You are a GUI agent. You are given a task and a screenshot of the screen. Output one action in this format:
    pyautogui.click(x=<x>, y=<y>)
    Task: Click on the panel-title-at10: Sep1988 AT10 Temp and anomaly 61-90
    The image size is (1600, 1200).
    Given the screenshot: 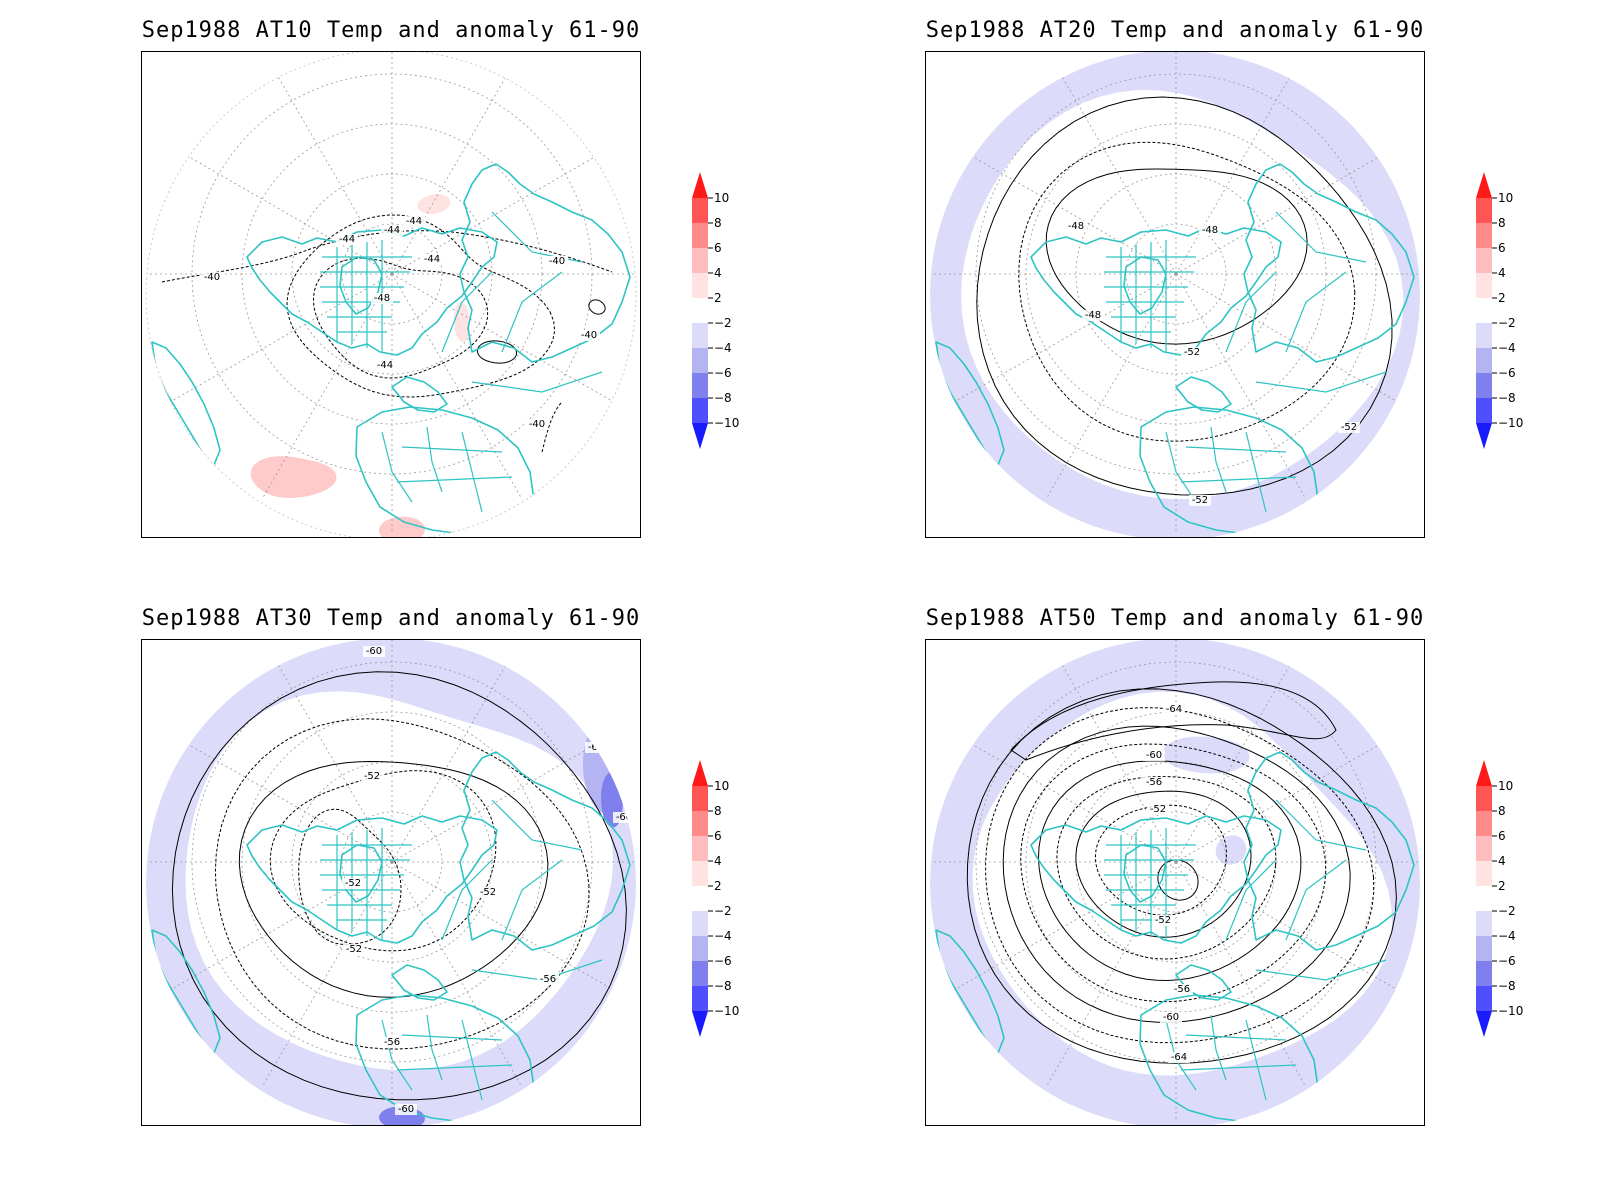 What is the action you would take?
    pyautogui.click(x=391, y=30)
    